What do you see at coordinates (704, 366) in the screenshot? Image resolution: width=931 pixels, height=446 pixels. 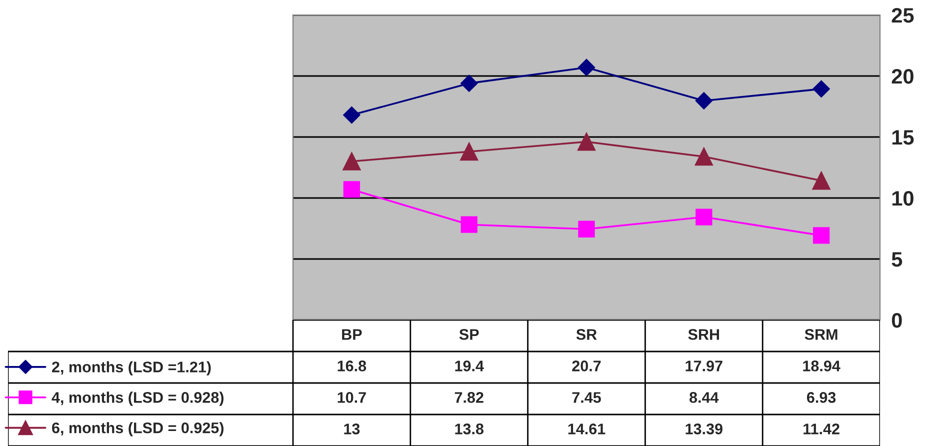 I see `data-label: 17.97` at bounding box center [704, 366].